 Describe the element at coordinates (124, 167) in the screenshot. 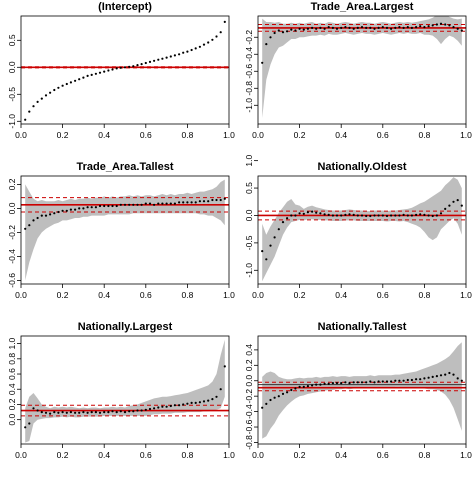

I see `chart-title: Trade_Area.Tallest` at that location.